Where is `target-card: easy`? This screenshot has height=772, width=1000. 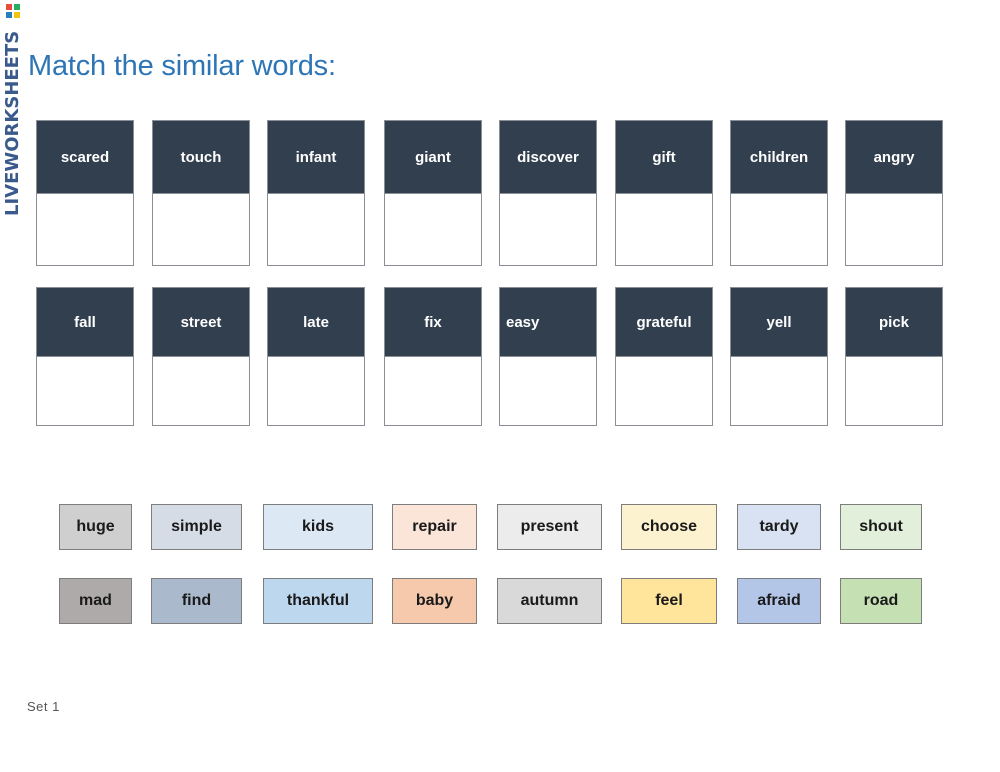
target-card: easy is located at coordinates (548, 356).